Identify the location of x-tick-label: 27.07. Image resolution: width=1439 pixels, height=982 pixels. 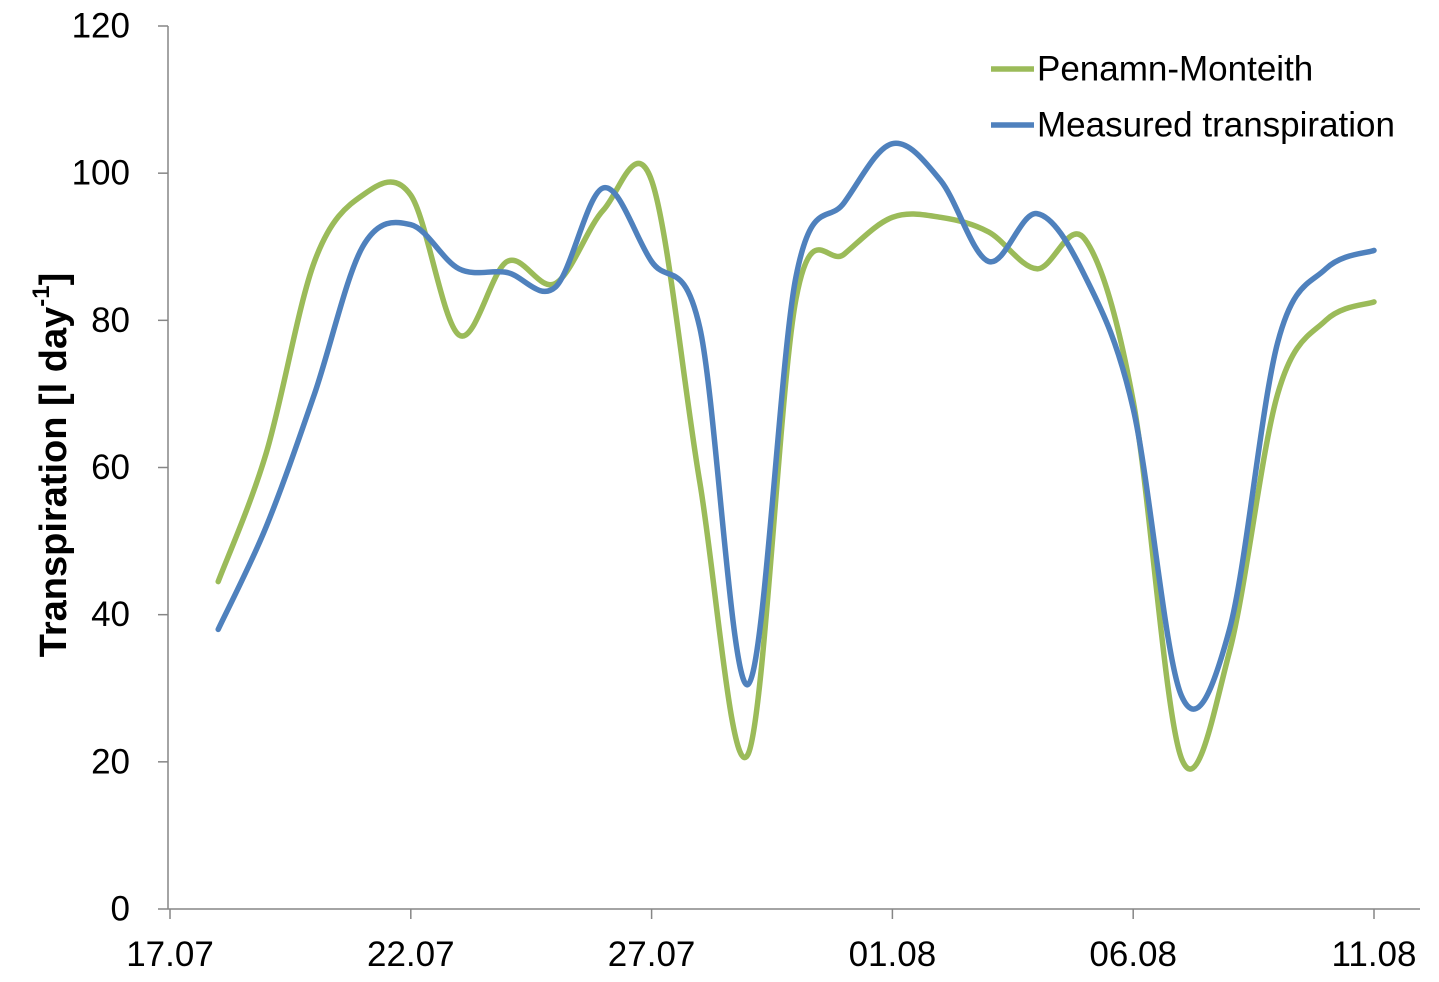
(652, 954).